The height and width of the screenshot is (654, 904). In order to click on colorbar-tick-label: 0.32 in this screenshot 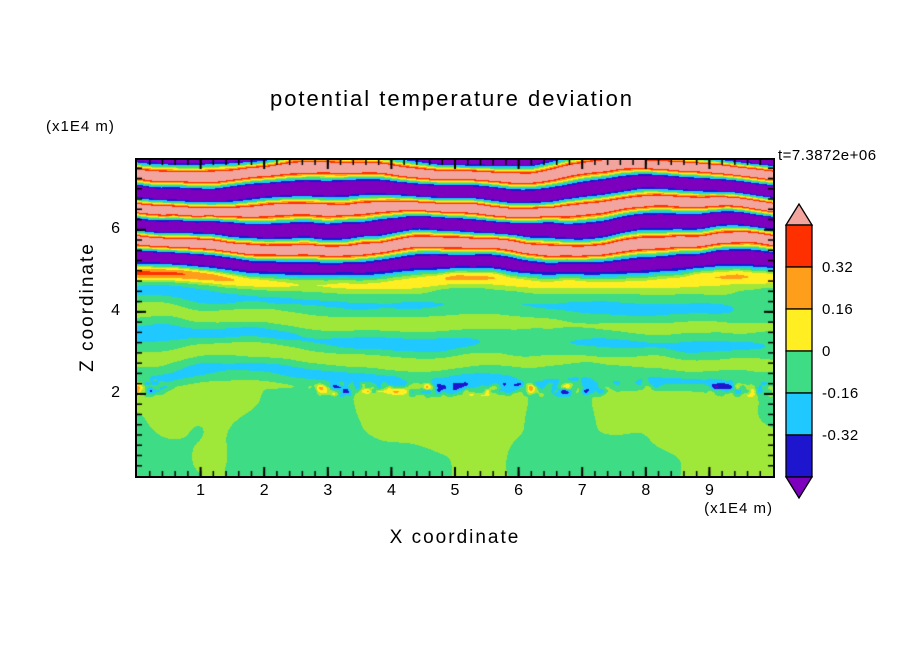, I will do `click(838, 267)`.